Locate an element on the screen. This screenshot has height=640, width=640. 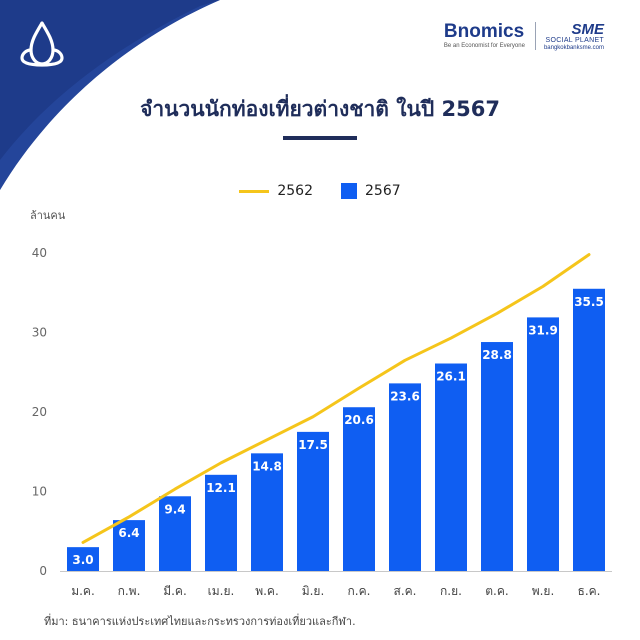
bar-value-label: 26.1 is located at coordinates (451, 377).